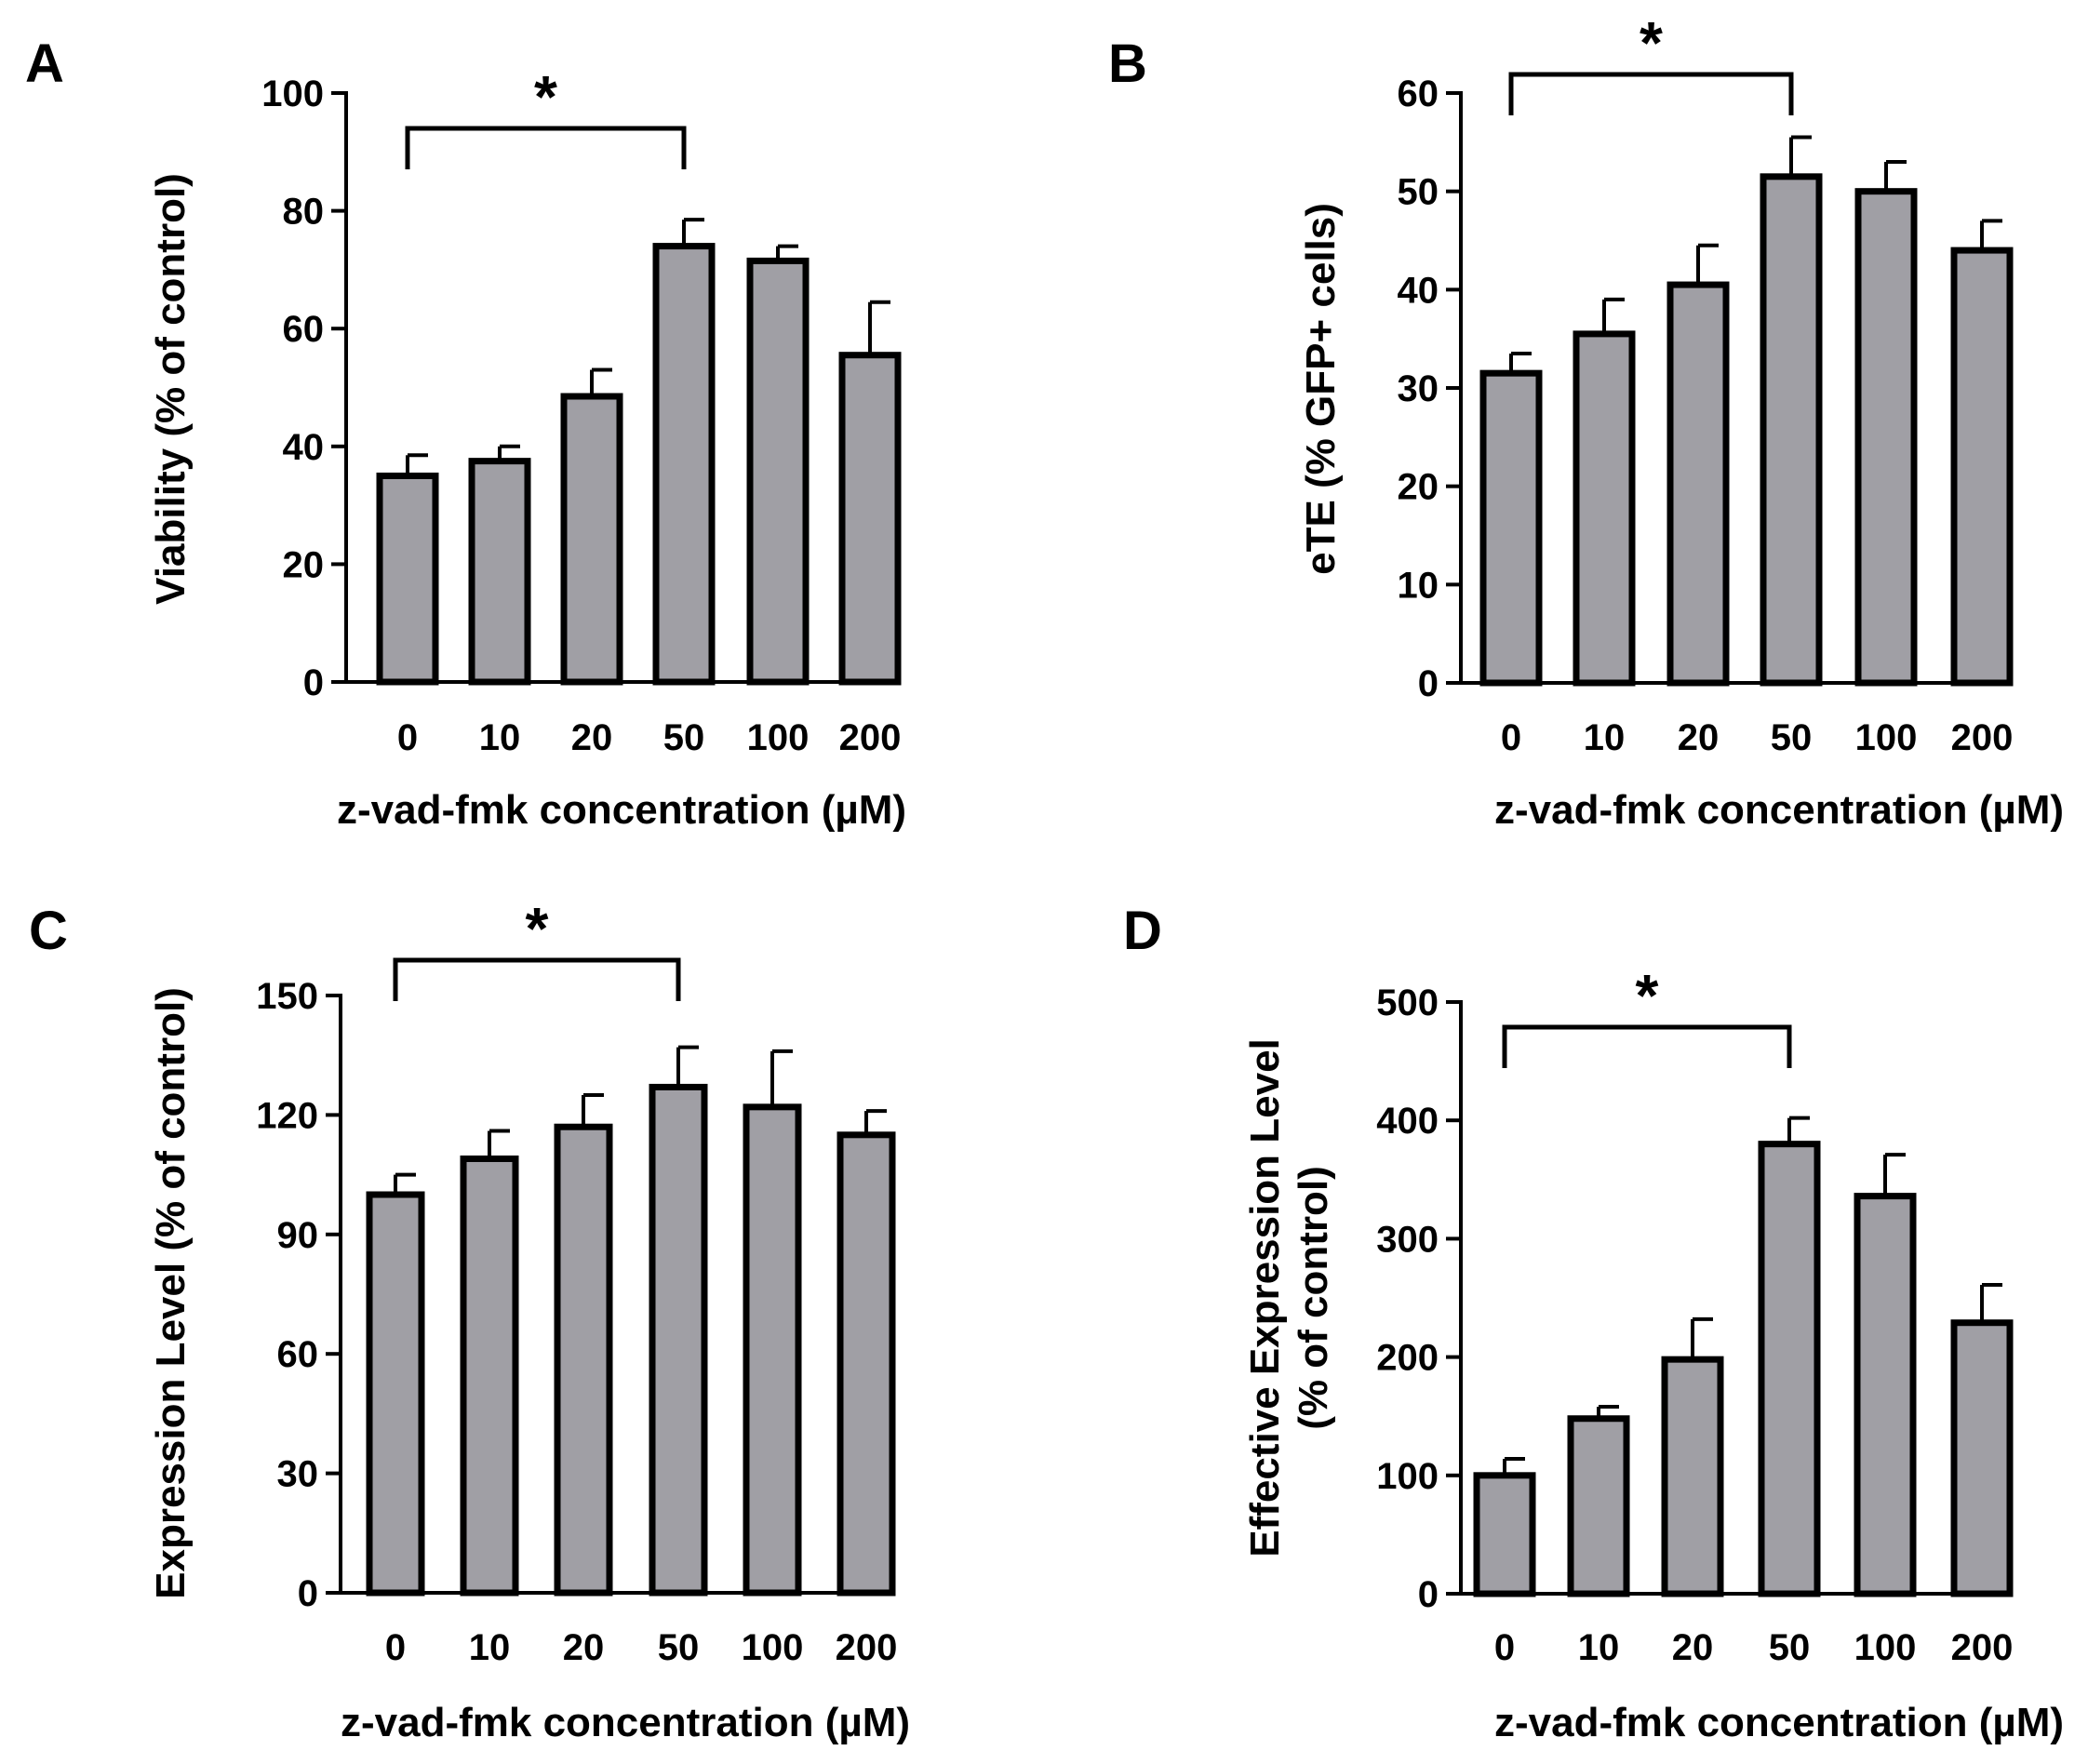 This screenshot has width=2088, height=1764. I want to click on panel-letter: B, so click(1128, 63).